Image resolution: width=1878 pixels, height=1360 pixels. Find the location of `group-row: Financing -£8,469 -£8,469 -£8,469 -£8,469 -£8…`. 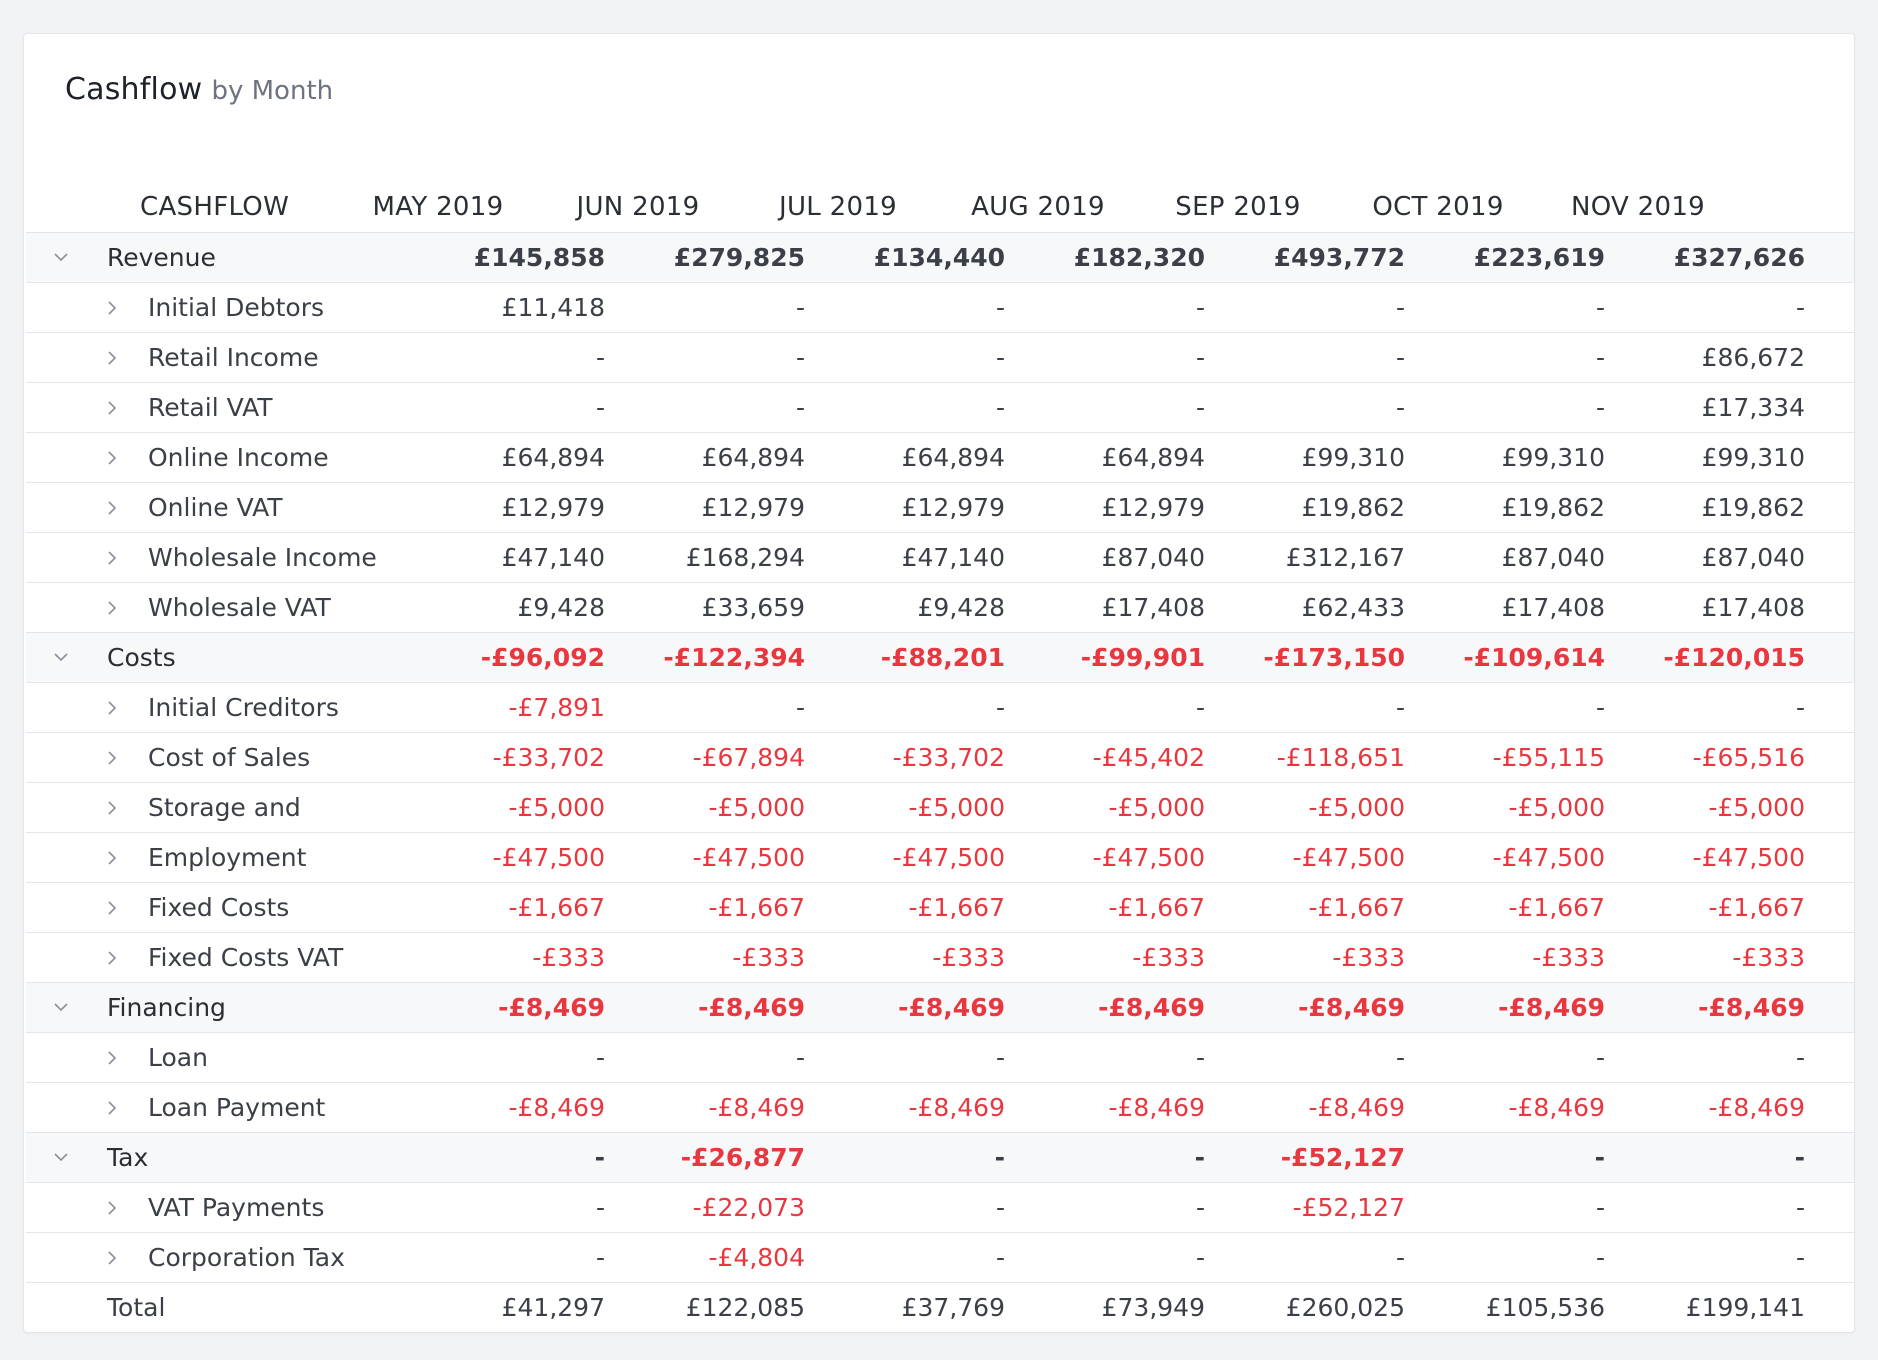

group-row: Financing -£8,469 -£8,469 -£8,469 -£8,469 -£8… is located at coordinates (940, 1007).